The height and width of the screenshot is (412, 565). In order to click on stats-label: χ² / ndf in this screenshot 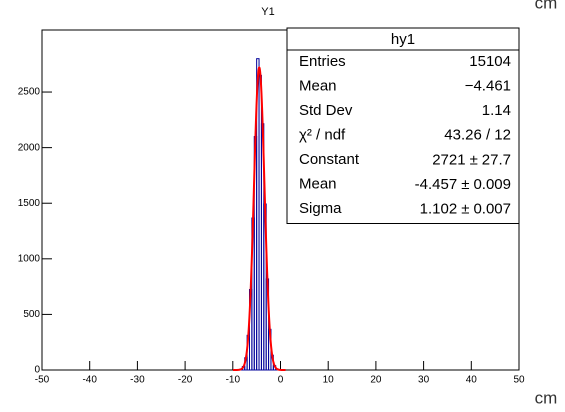, I will do `click(322, 135)`.